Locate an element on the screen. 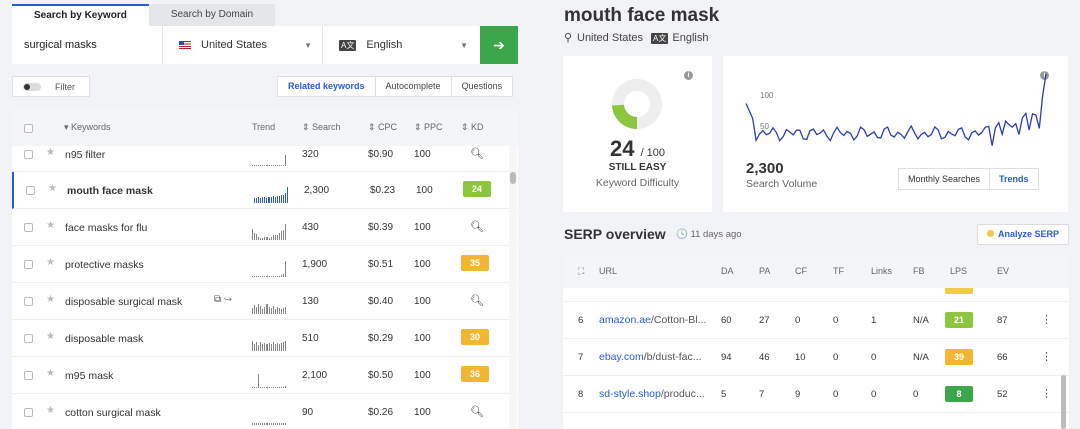 This screenshot has width=1080, height=429. serp-tf: 0 is located at coordinates (836, 394).